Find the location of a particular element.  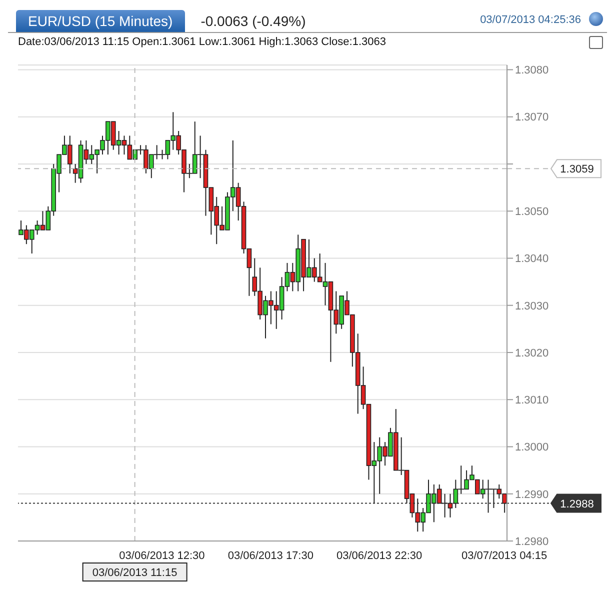

x-tick-label: 03/06/2013 22:30 is located at coordinates (379, 556).